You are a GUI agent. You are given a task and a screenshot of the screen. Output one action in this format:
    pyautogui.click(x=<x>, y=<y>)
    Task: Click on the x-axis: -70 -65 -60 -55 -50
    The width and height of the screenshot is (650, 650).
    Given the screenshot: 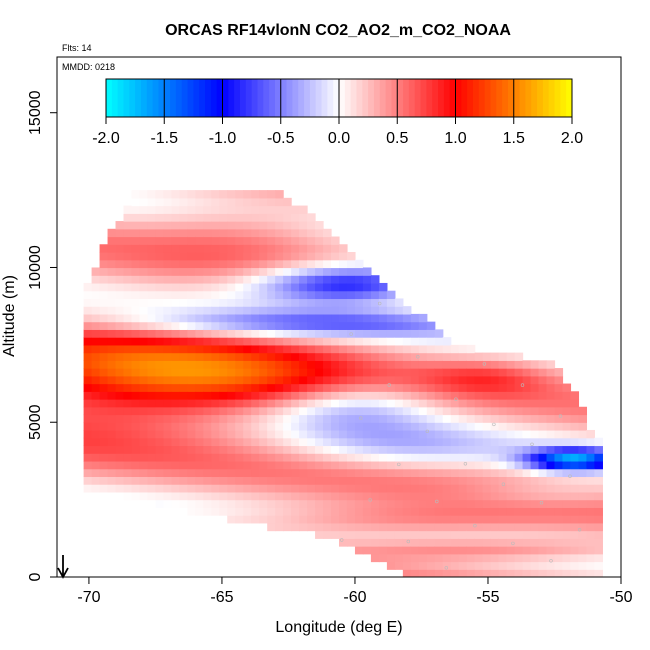 What is the action you would take?
    pyautogui.click(x=355, y=591)
    